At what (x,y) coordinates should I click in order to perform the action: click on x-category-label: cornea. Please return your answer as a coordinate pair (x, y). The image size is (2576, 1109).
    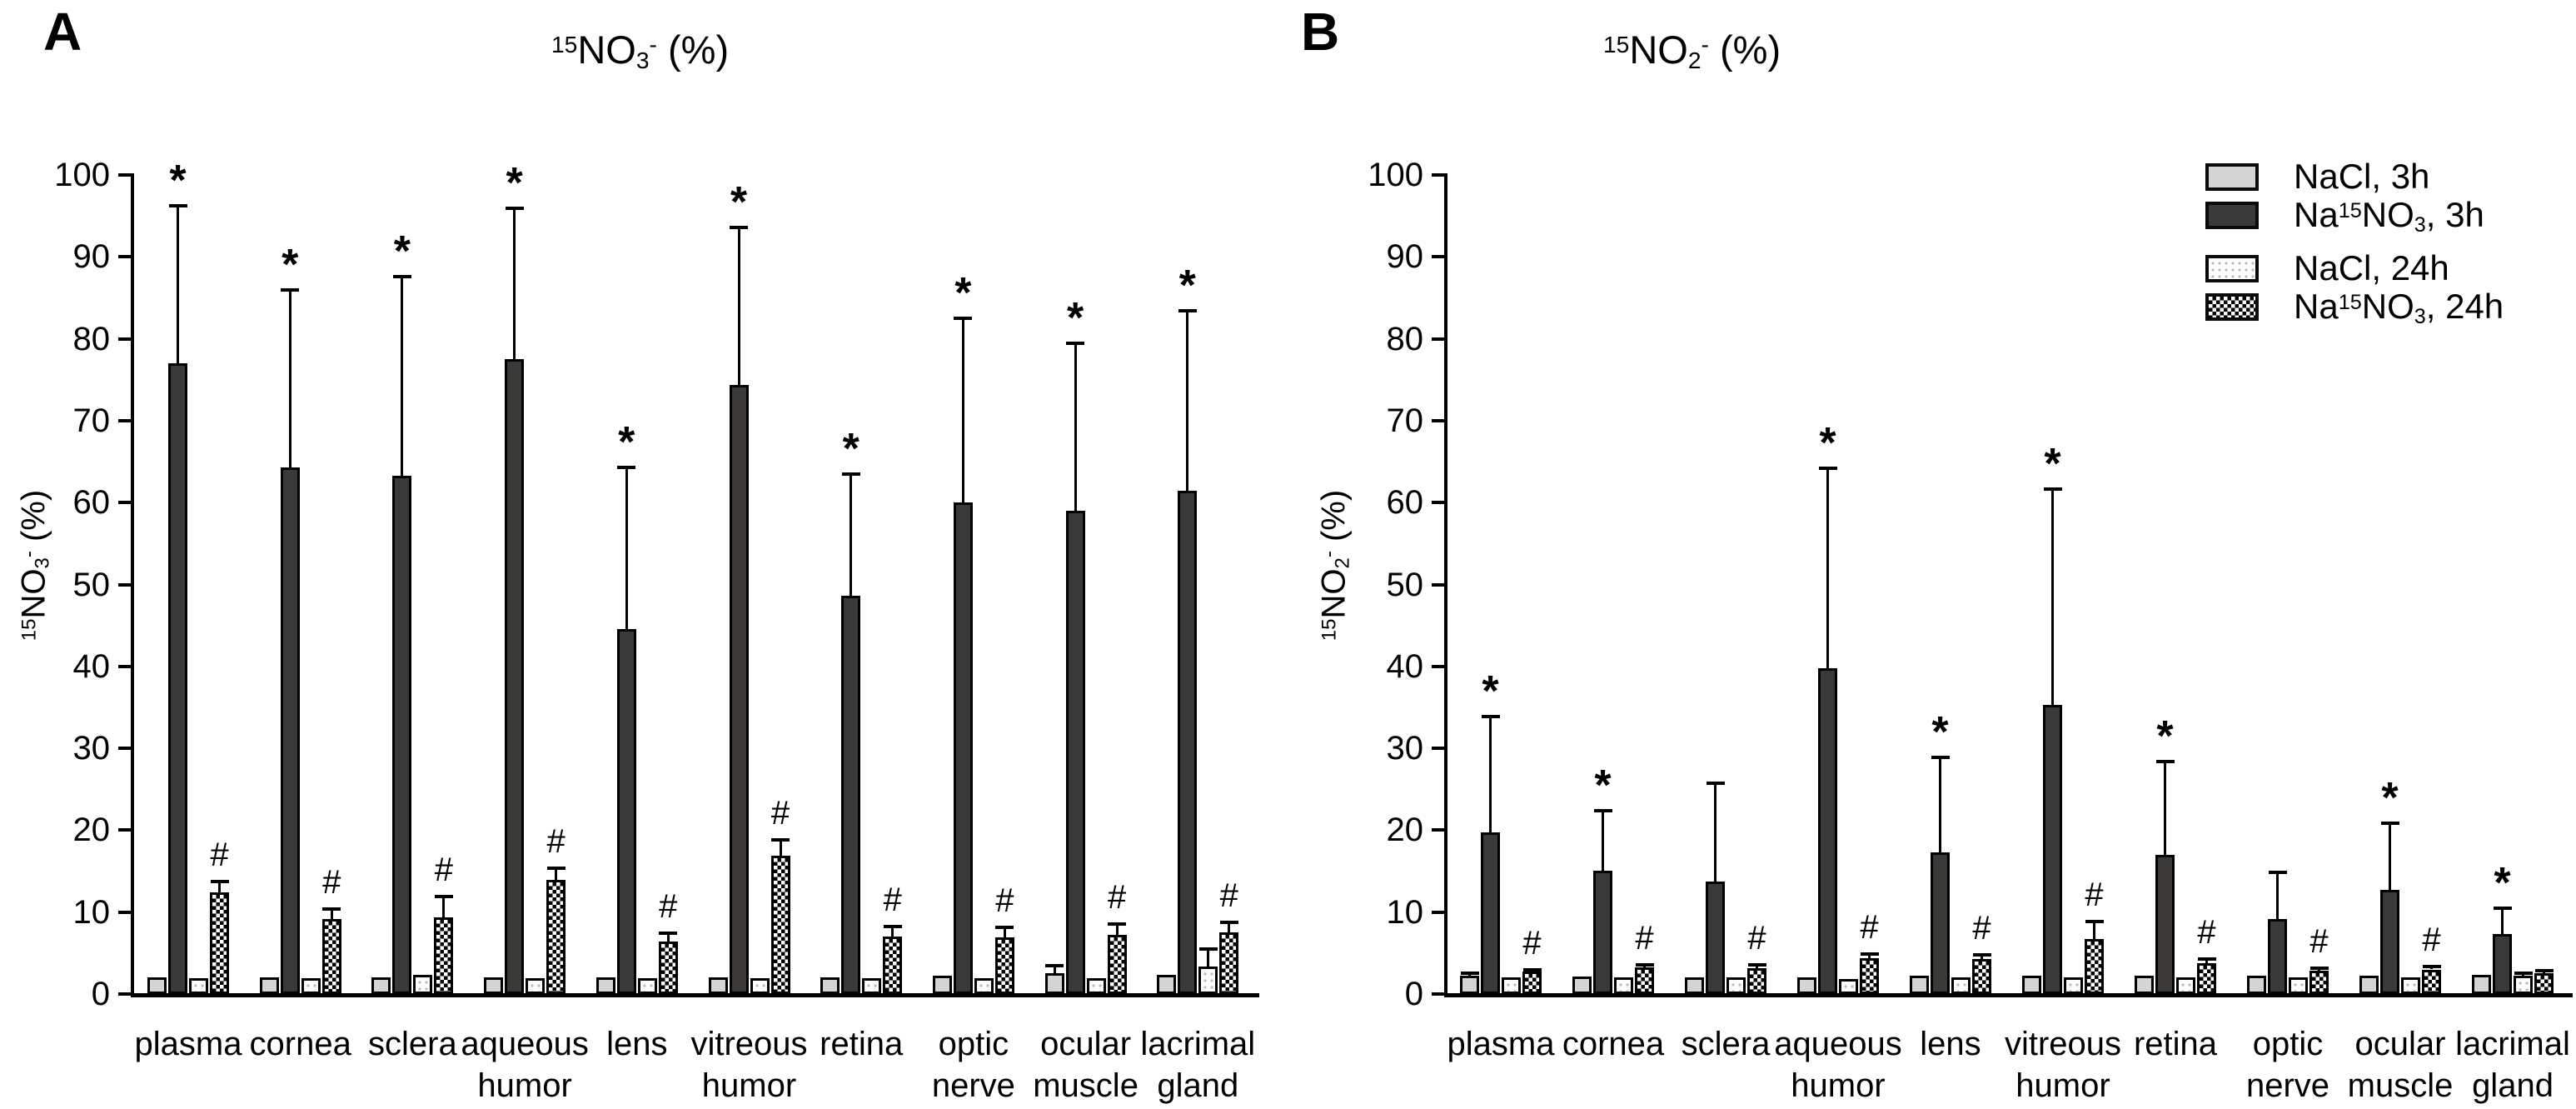
    Looking at the image, I should click on (1613, 1044).